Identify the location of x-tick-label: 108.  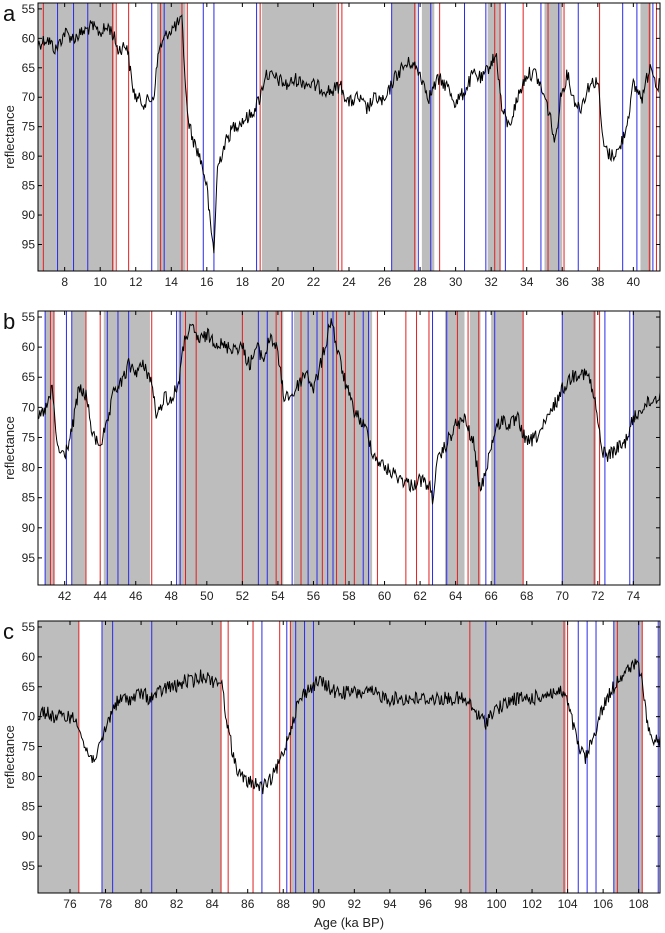
(639, 904).